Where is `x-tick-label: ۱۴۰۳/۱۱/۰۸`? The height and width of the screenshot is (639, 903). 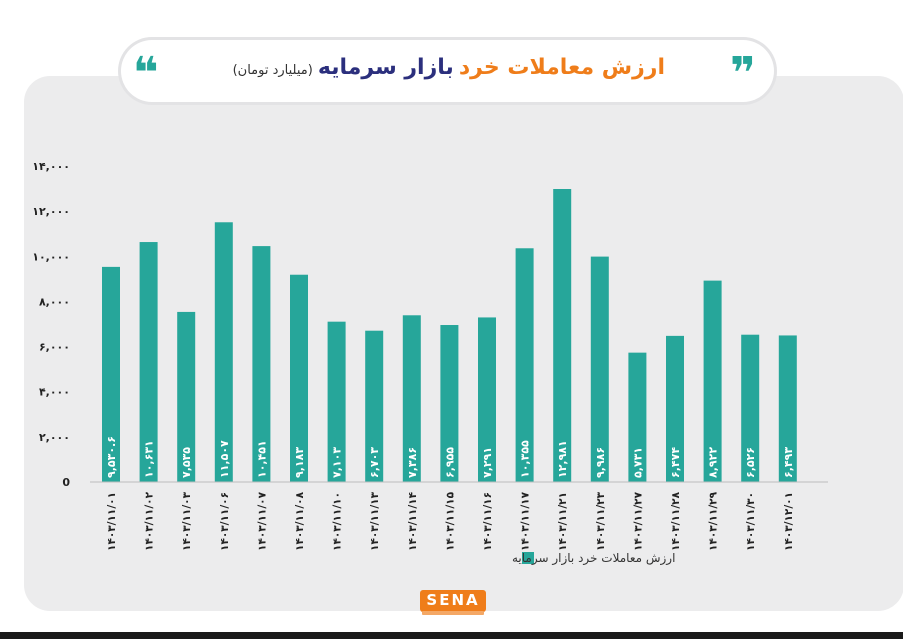 x-tick-label: ۱۴۰۳/۱۱/۰۸ is located at coordinates (300, 521).